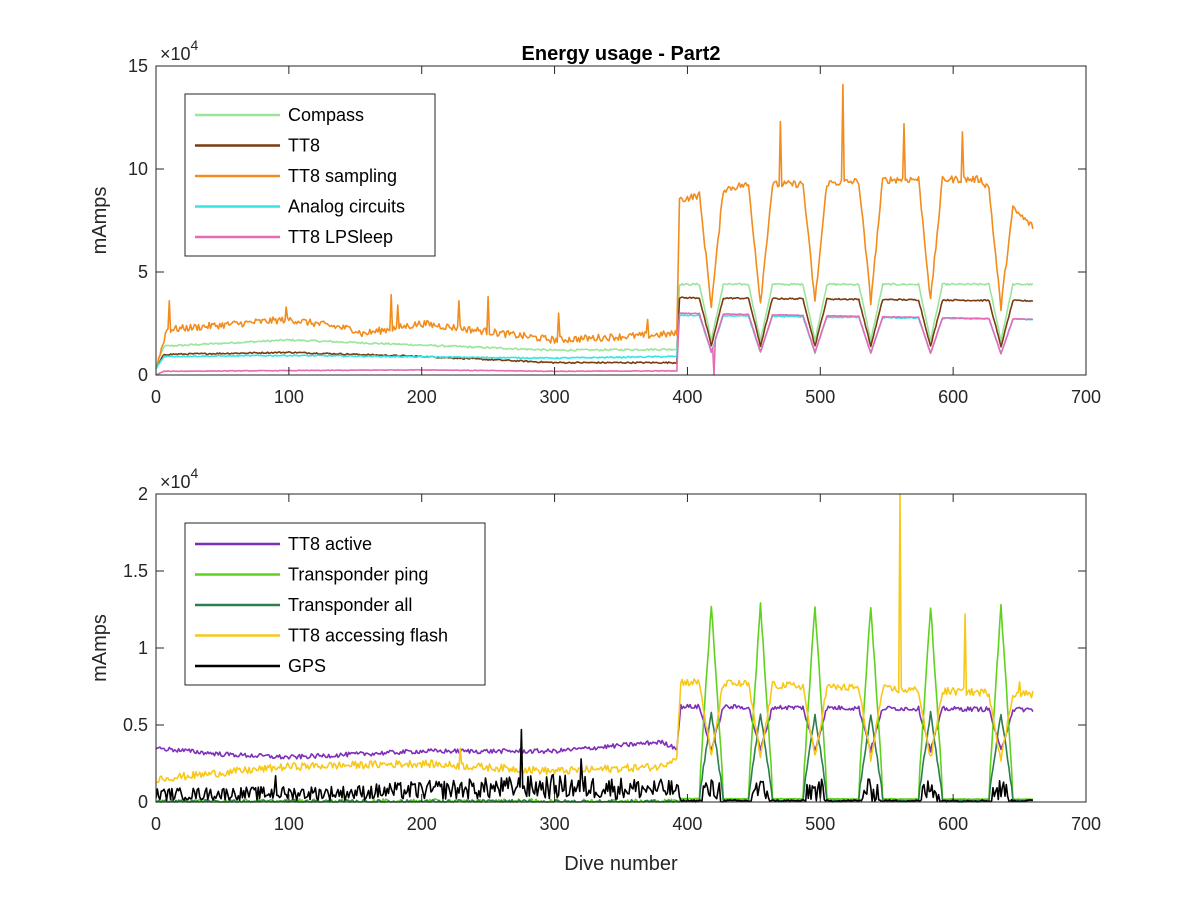 The height and width of the screenshot is (900, 1200). Describe the element at coordinates (342, 176) in the screenshot. I see `legend-entry: TT8 sampling` at that location.